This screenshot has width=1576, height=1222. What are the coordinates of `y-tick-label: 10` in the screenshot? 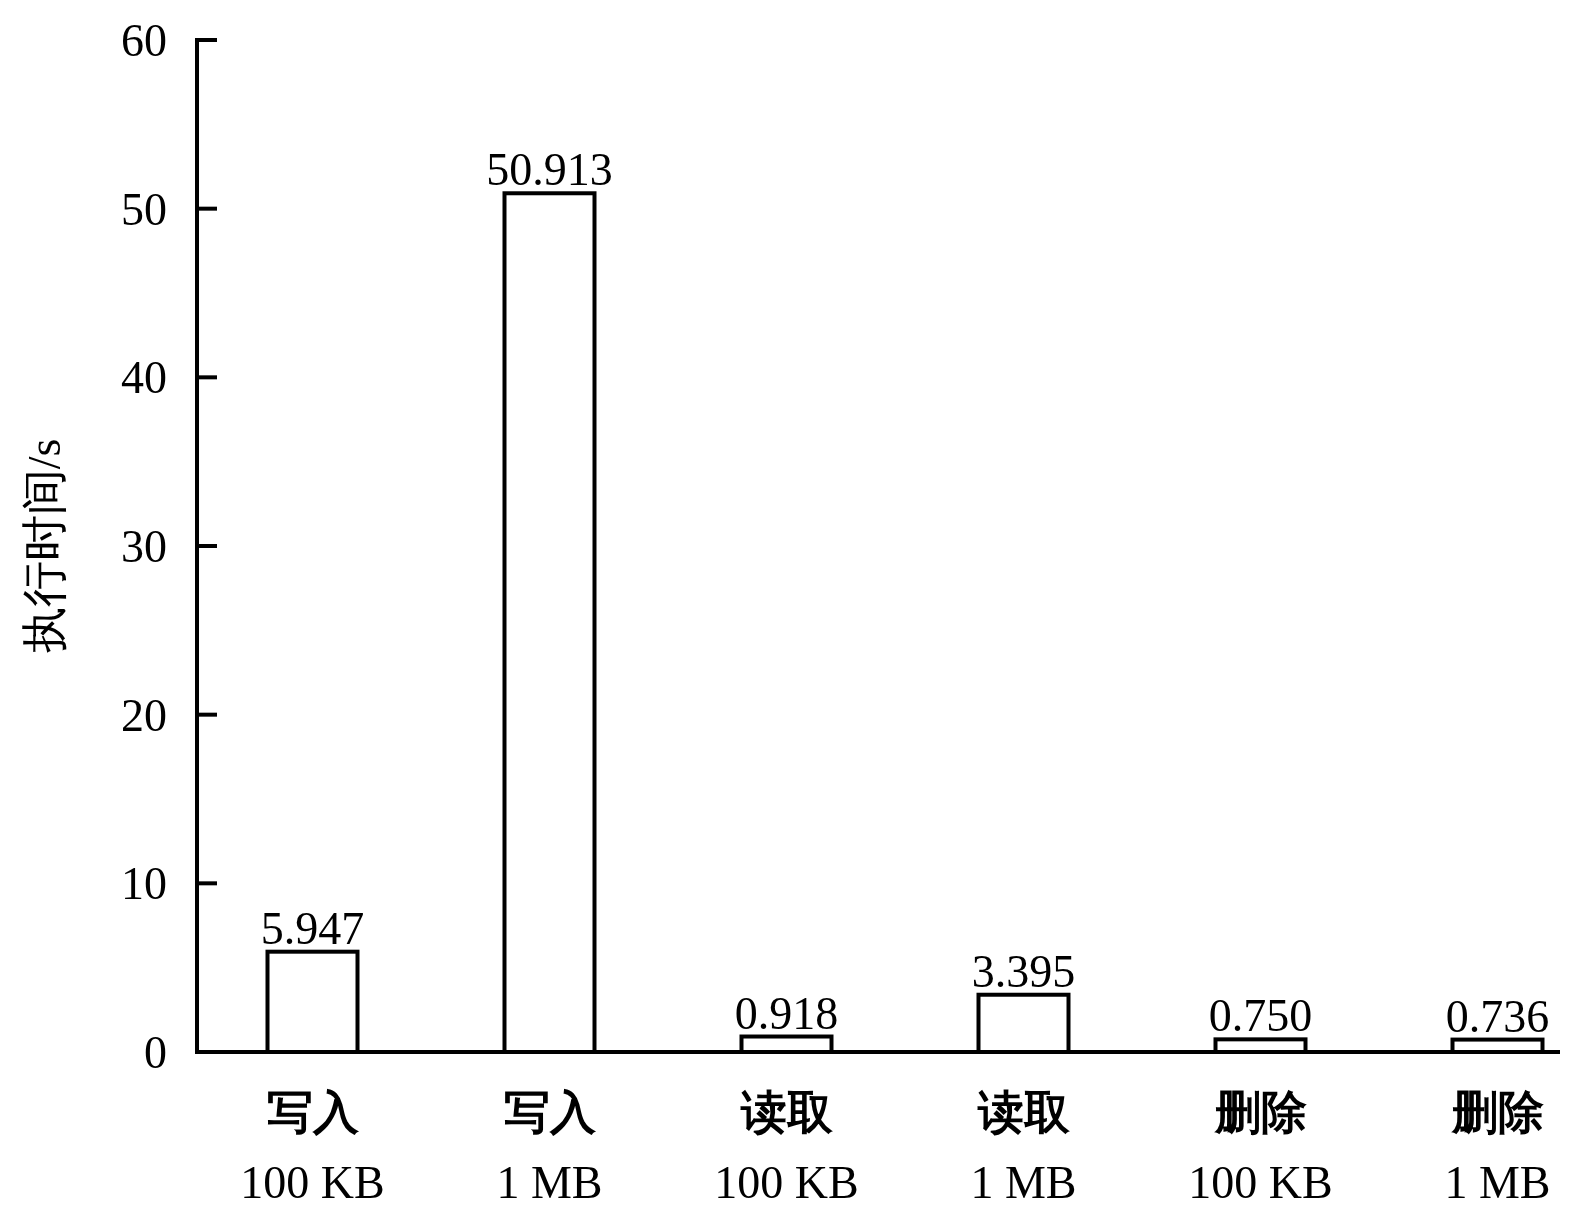 It's located at (144, 884).